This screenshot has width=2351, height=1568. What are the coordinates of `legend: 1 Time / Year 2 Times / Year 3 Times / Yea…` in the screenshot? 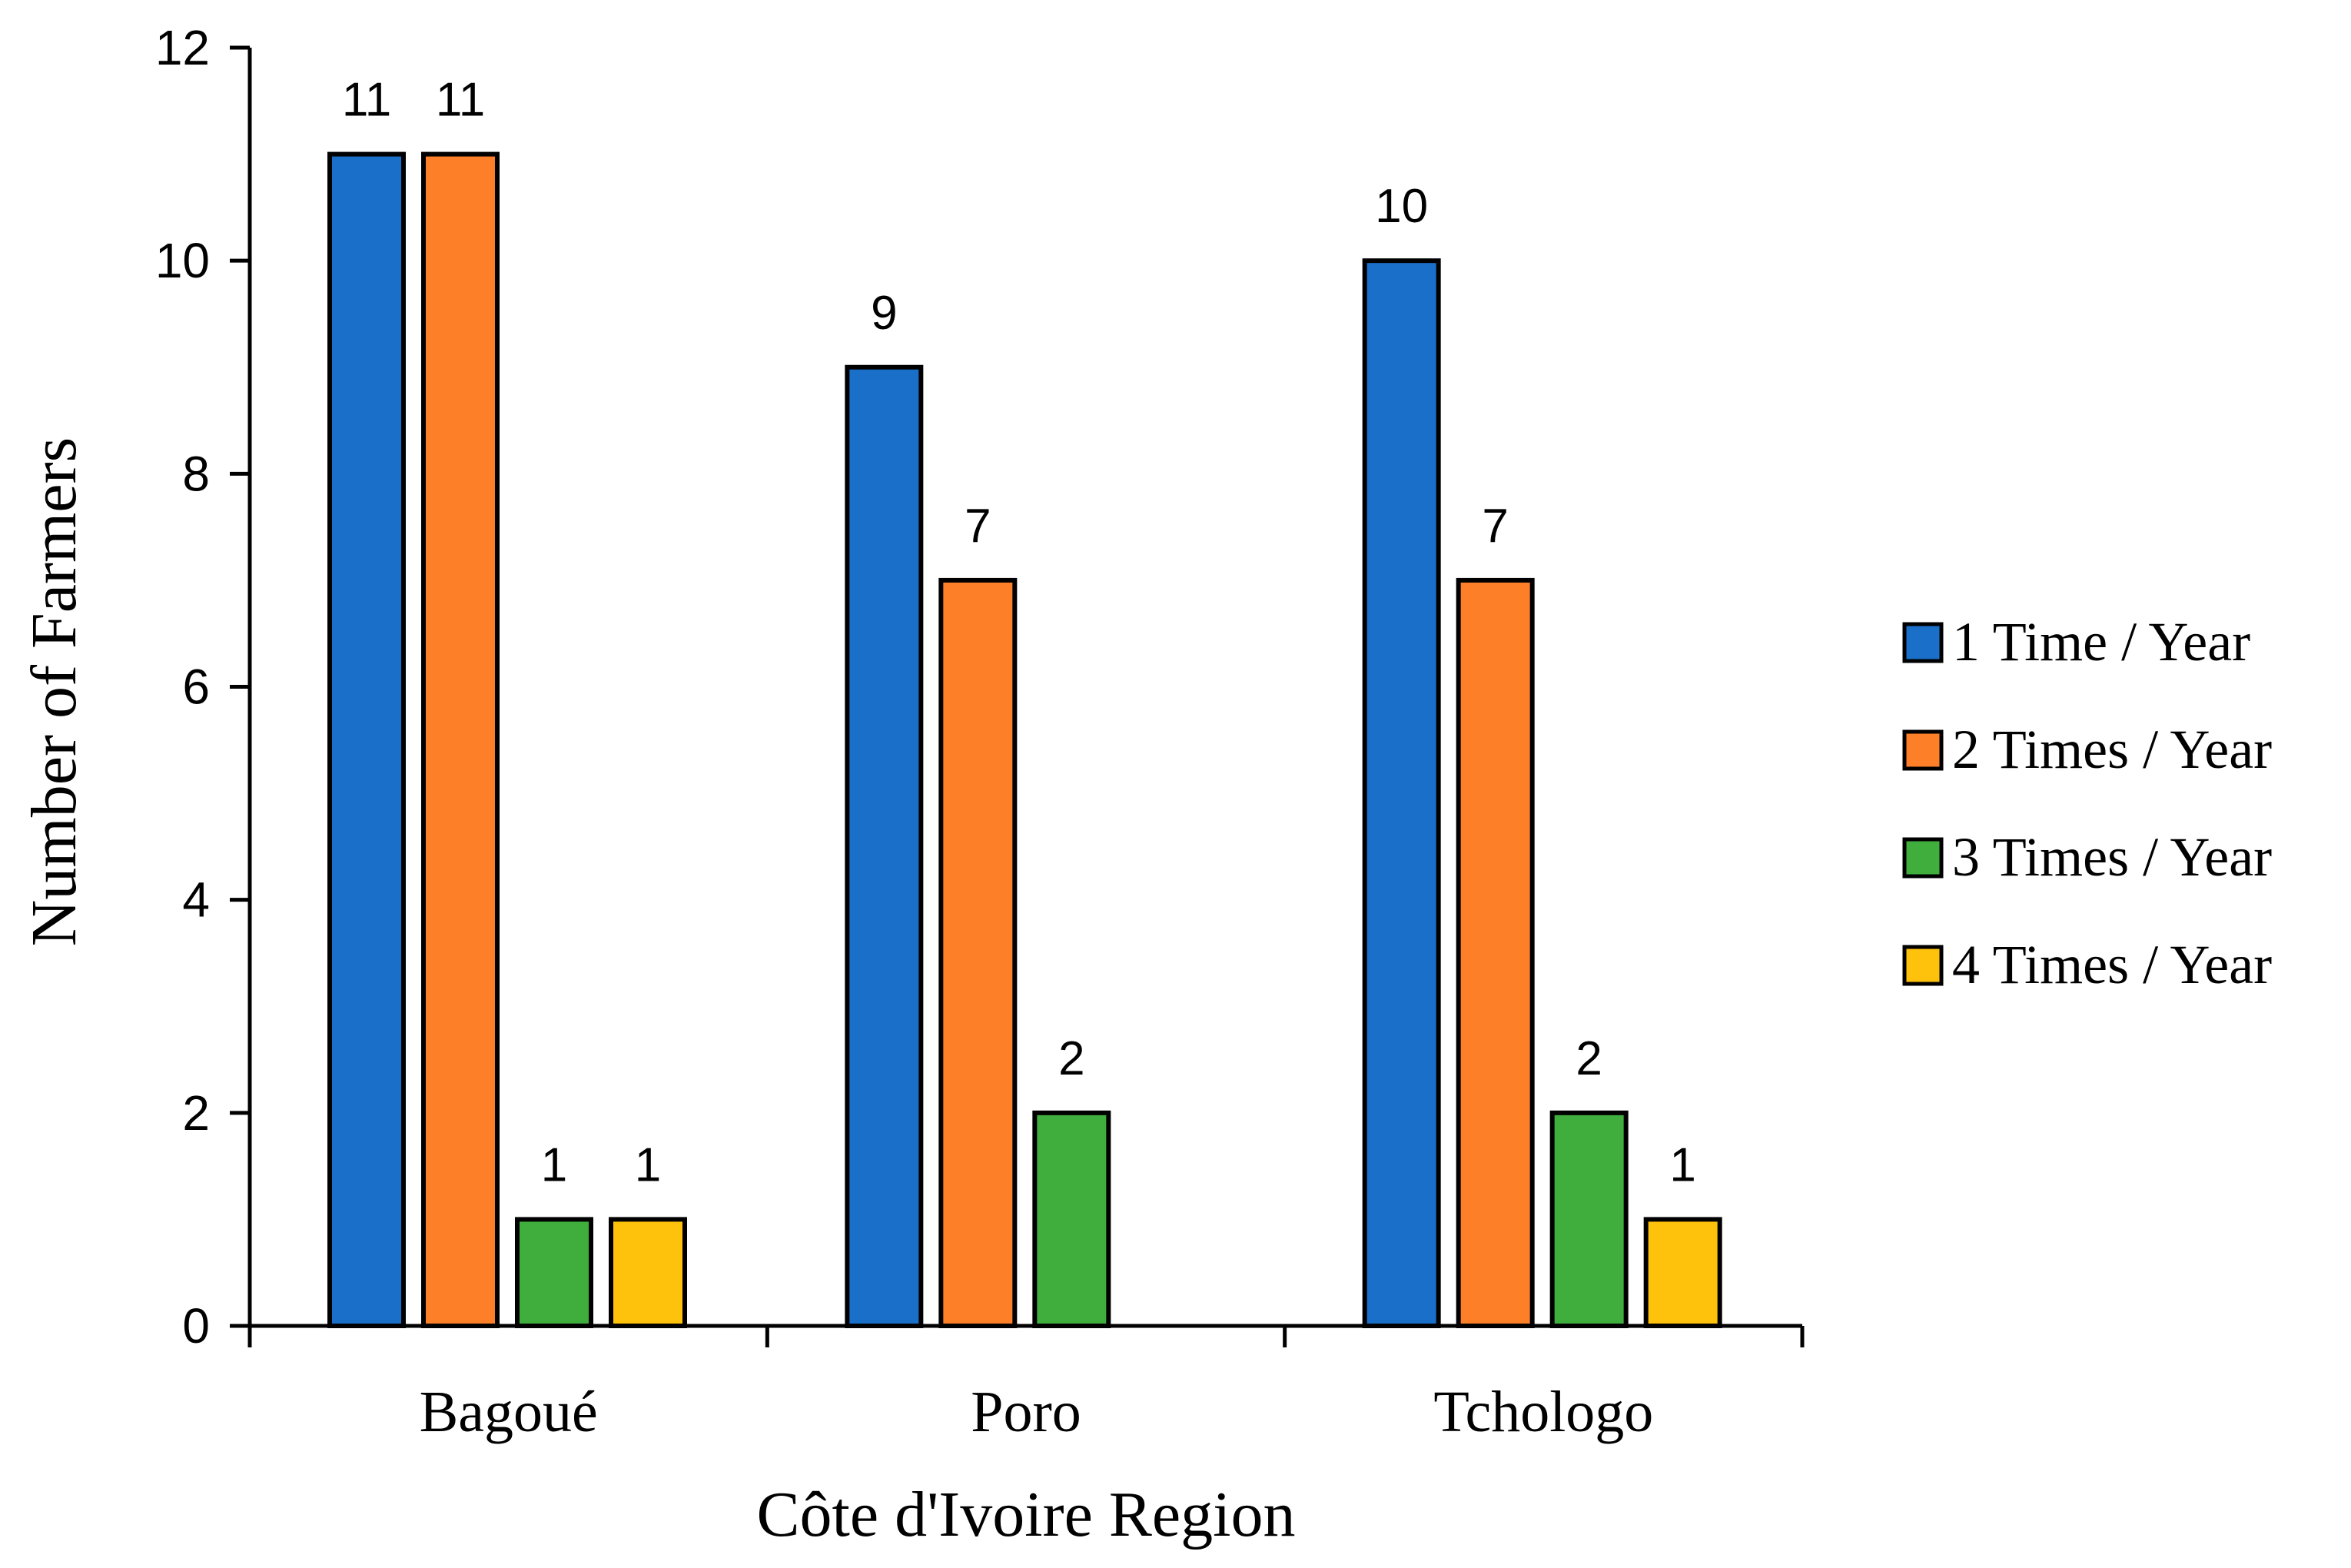 It's located at (2087, 803).